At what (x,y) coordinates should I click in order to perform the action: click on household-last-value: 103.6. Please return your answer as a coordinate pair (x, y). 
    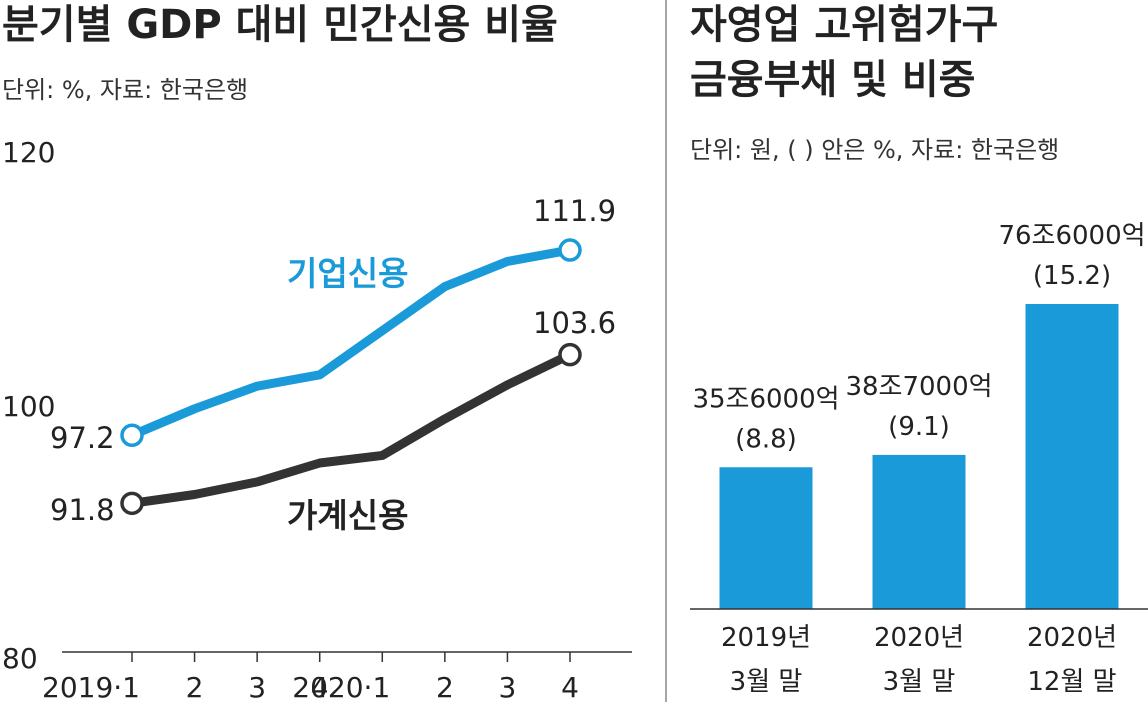
    Looking at the image, I should click on (574, 323).